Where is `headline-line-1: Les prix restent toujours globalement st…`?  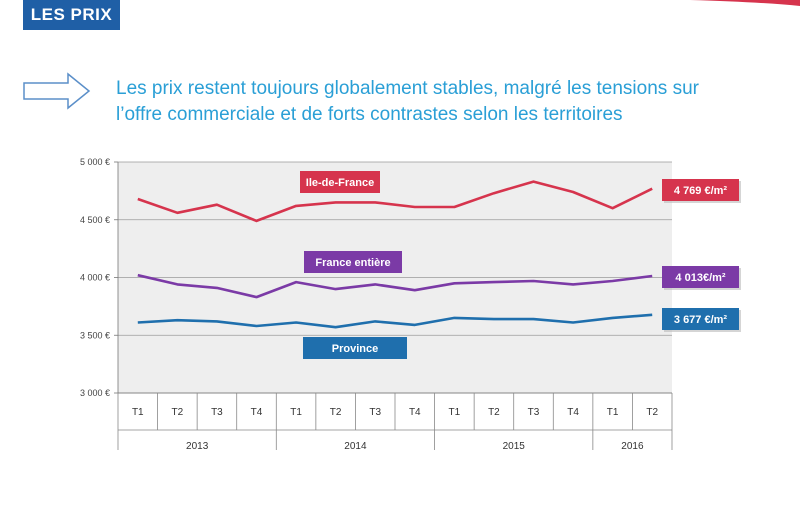 headline-line-1: Les prix restent toujours globalement st… is located at coordinates (407, 88).